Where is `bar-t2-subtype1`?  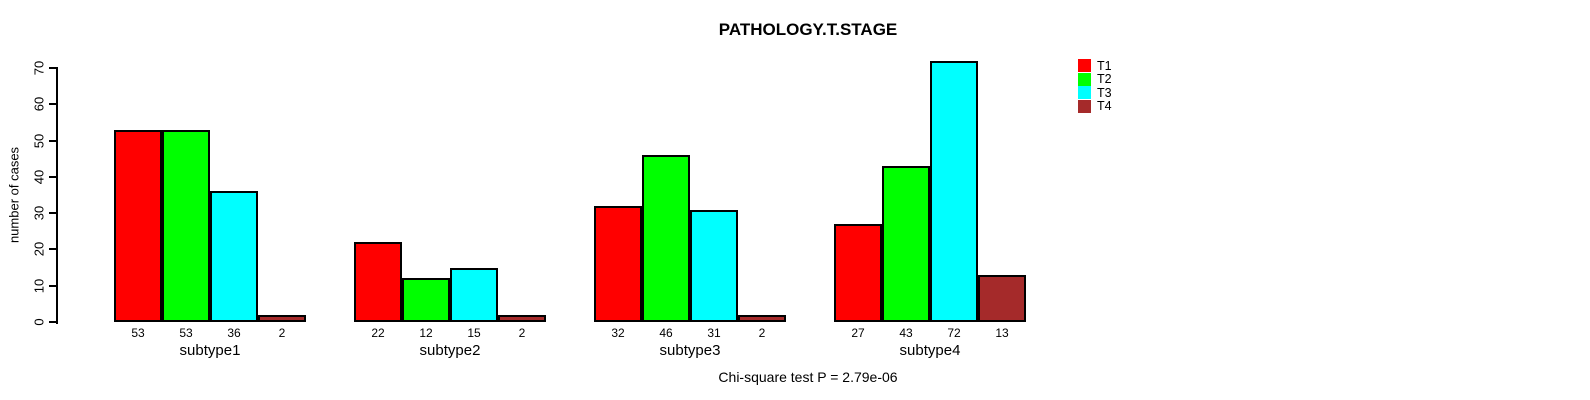
bar-t2-subtype1 is located at coordinates (186, 225).